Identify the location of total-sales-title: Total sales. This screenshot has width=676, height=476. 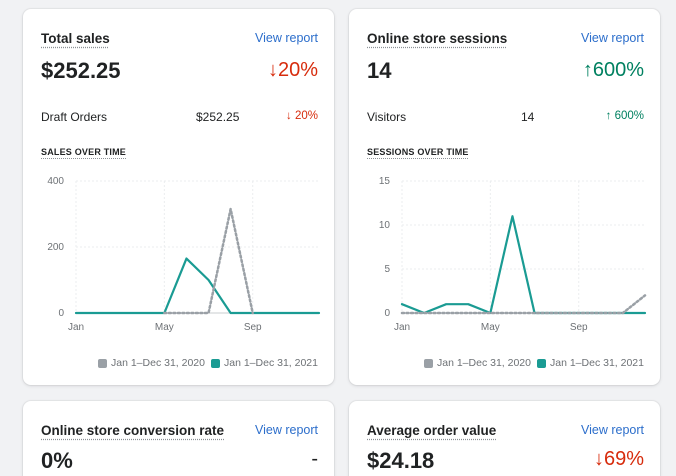
(75, 38).